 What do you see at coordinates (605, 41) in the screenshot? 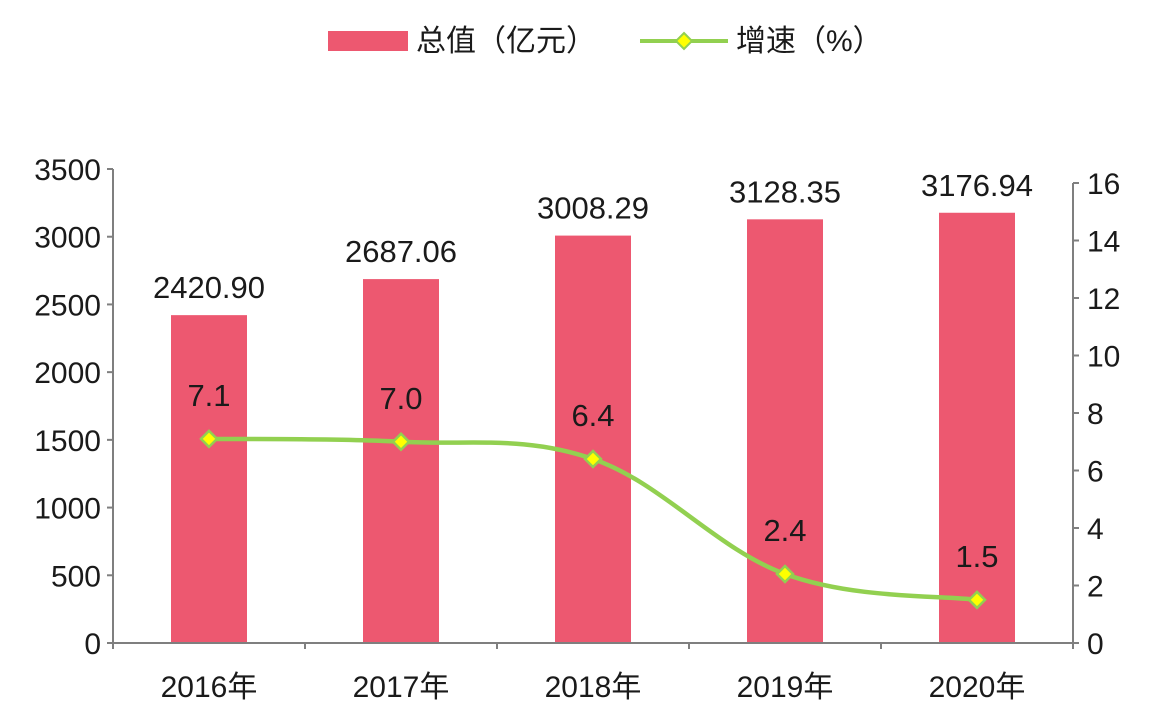
I see `legend: 总值（亿元） 增速（%）` at bounding box center [605, 41].